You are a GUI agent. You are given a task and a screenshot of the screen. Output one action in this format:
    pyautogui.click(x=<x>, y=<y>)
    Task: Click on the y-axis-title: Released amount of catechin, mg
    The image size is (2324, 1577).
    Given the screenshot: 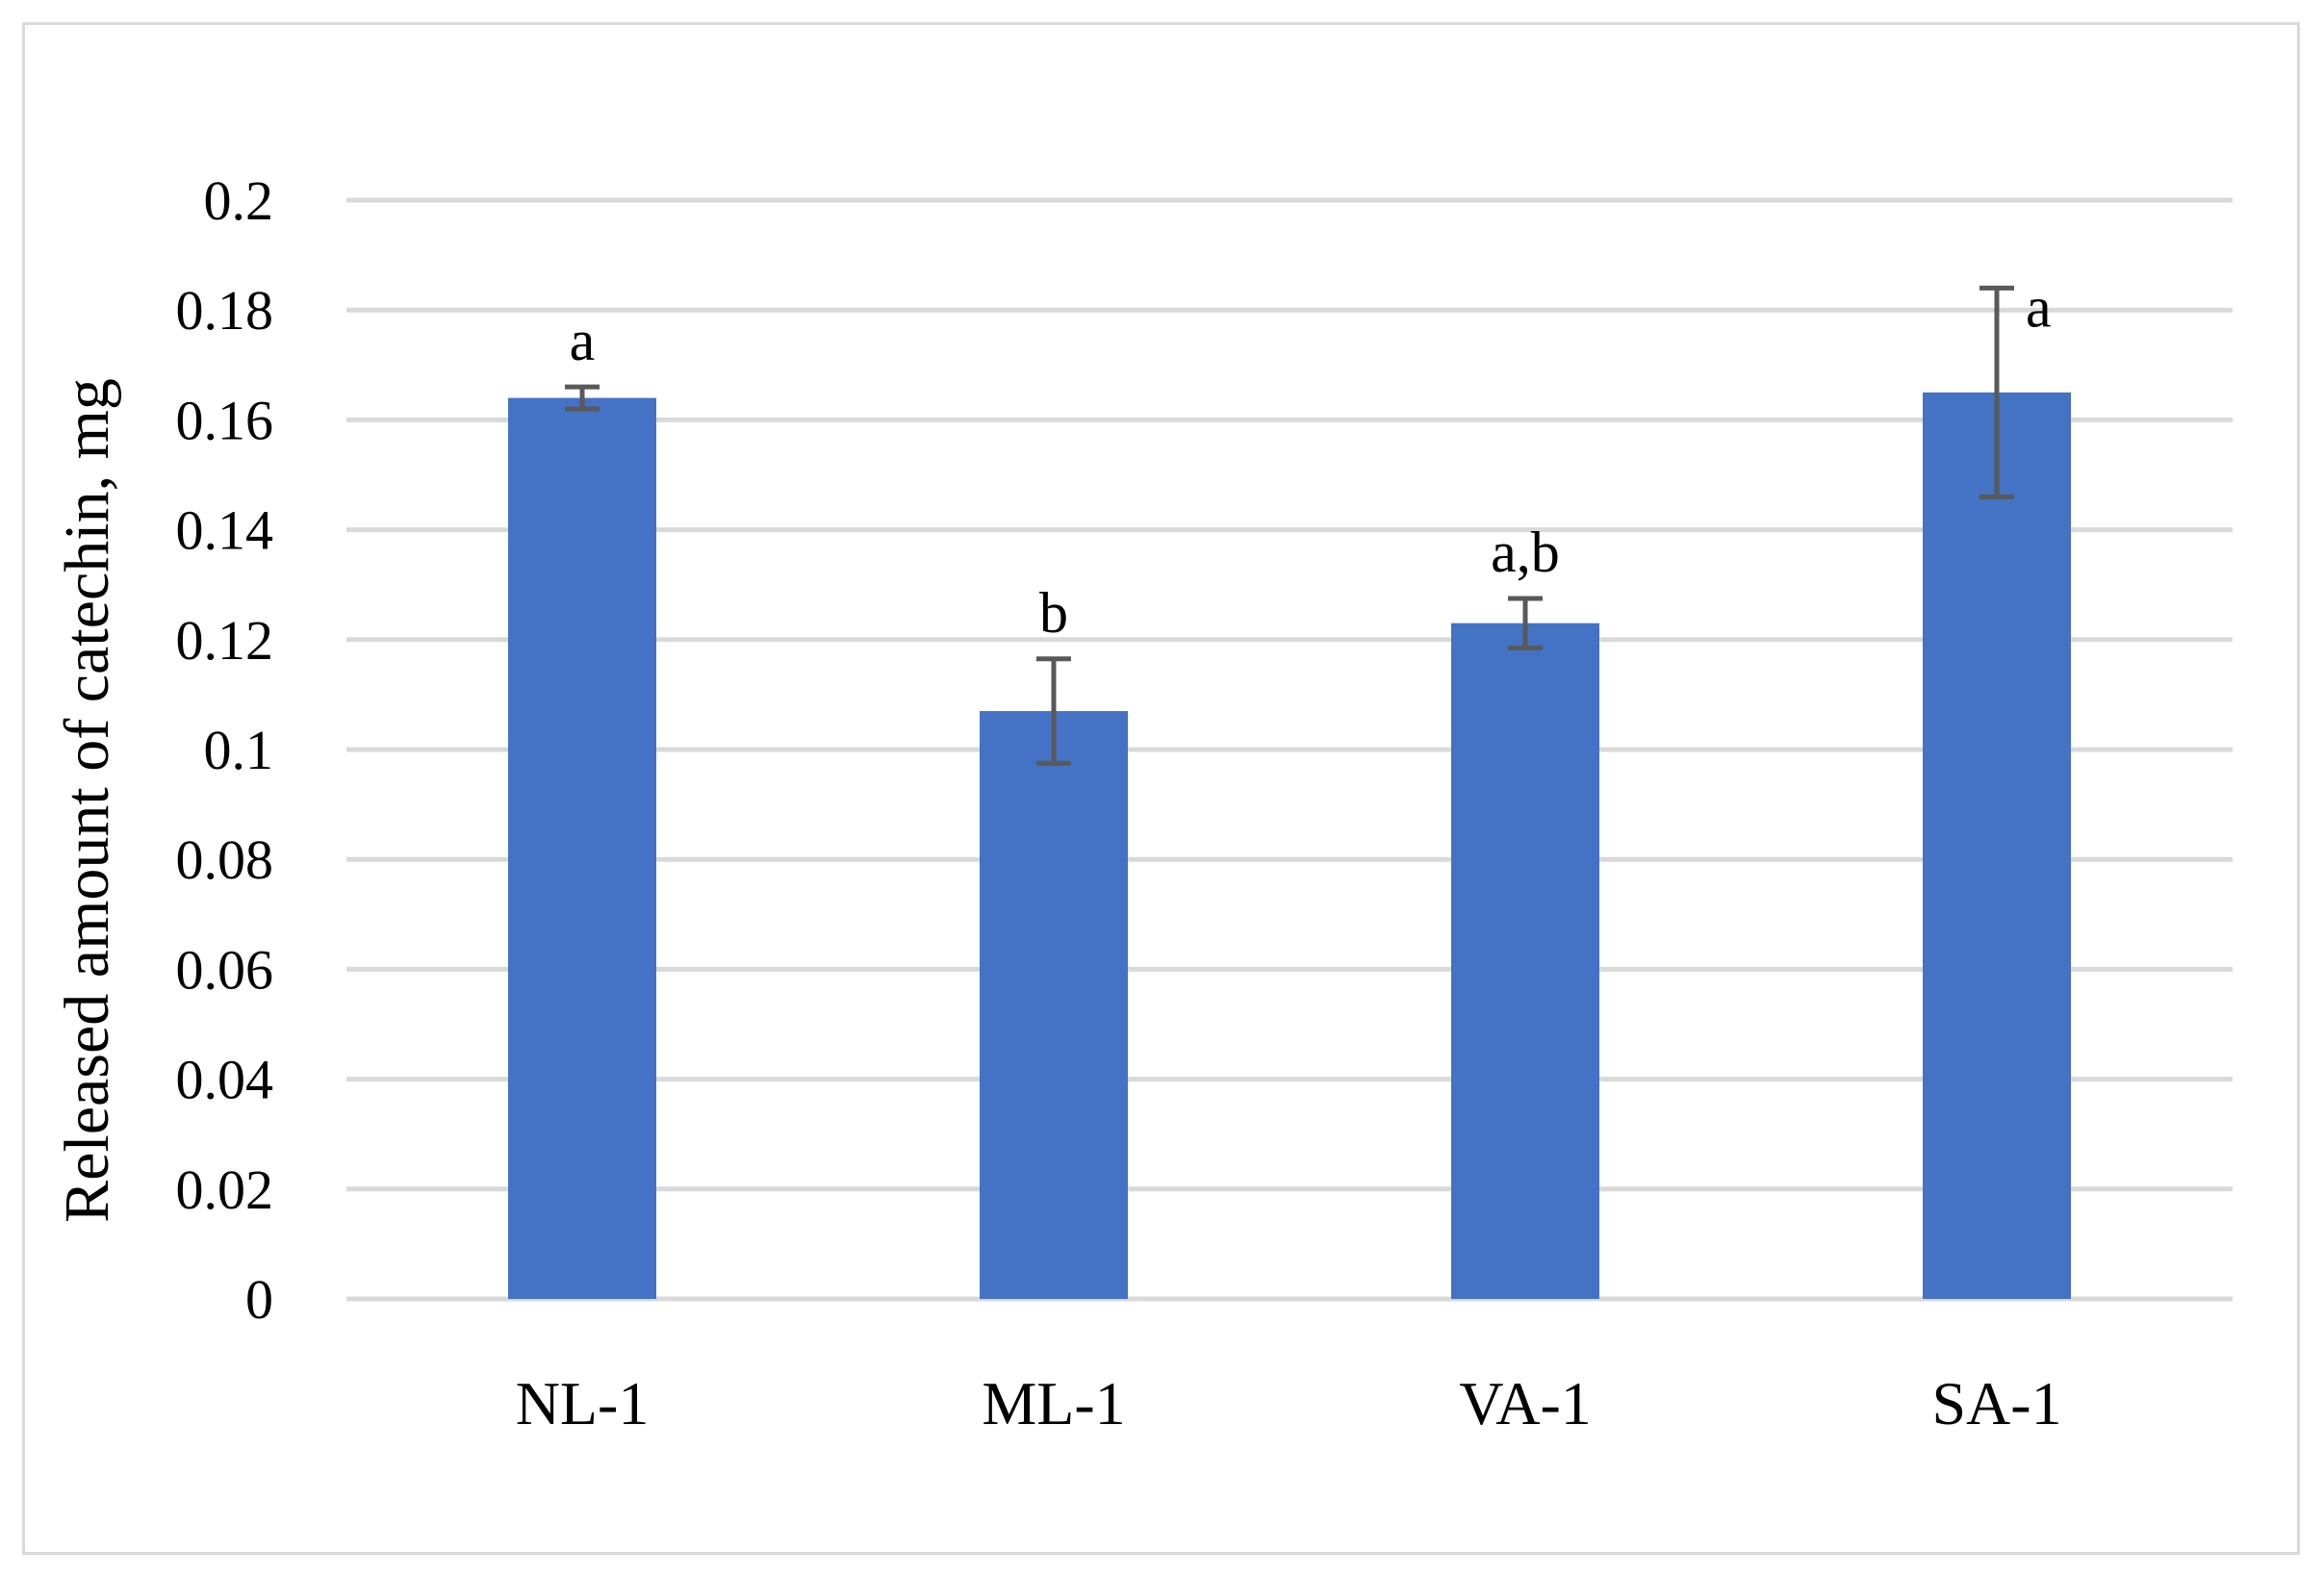 What is the action you would take?
    pyautogui.click(x=87, y=800)
    